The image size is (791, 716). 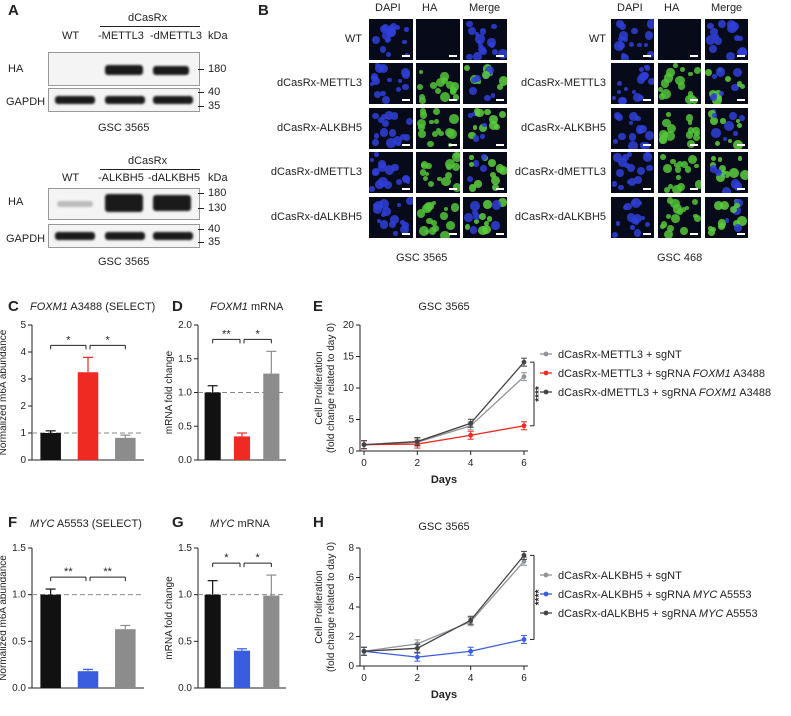 I want to click on y-tick-label-g: 1.0, so click(x=185, y=595).